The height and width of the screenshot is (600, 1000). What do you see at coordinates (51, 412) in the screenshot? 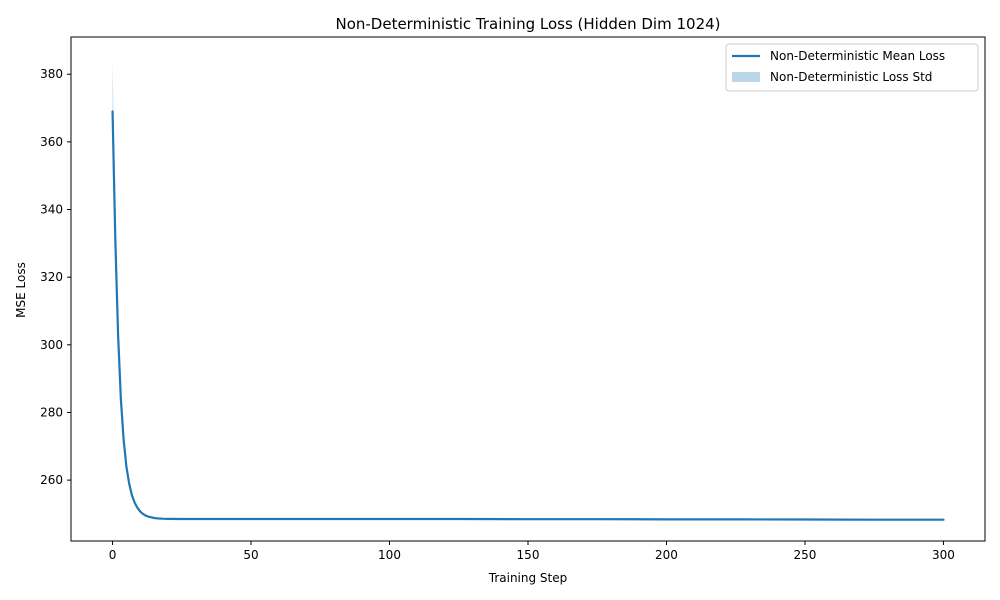
I see `y-tick-label: 280` at bounding box center [51, 412].